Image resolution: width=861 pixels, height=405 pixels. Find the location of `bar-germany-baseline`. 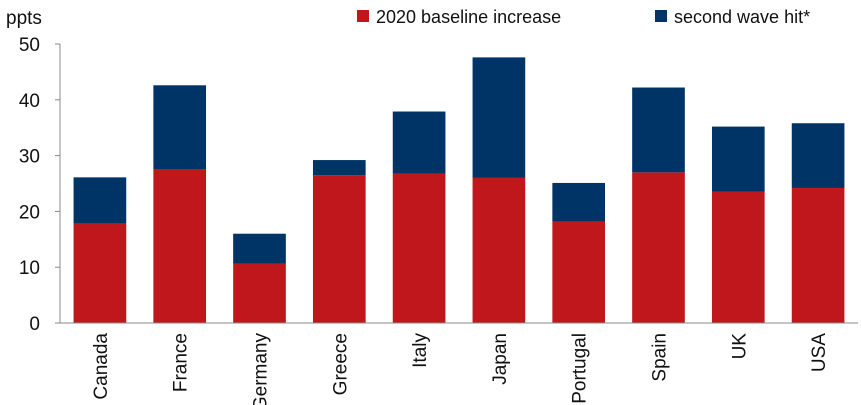

bar-germany-baseline is located at coordinates (259, 293).